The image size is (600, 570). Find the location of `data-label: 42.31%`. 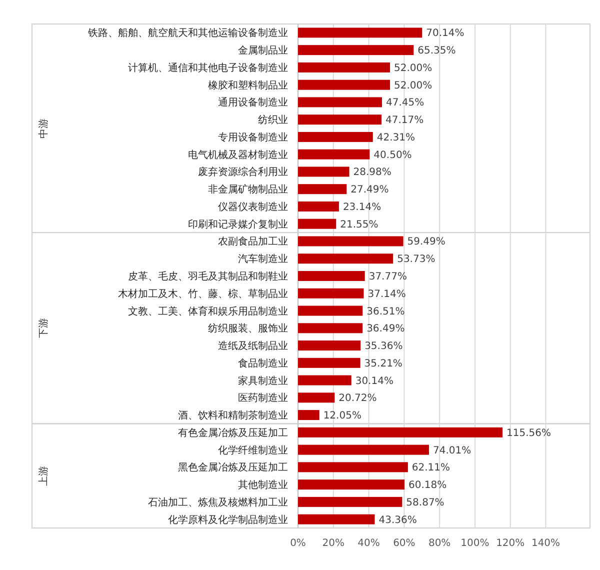

data-label: 42.31% is located at coordinates (396, 138).